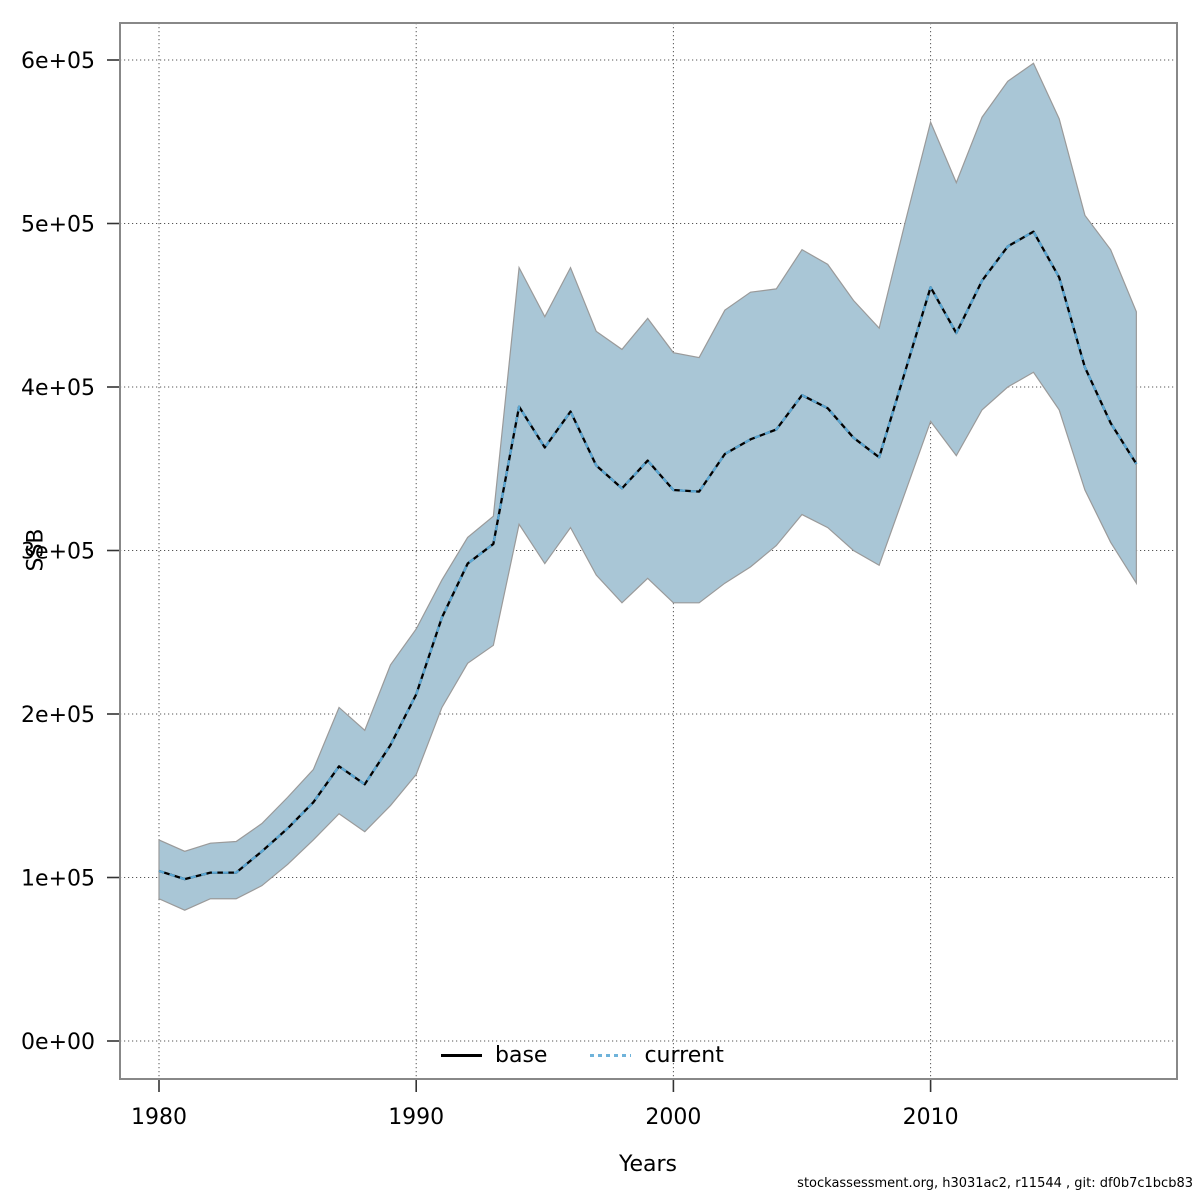 The width and height of the screenshot is (1200, 1200). What do you see at coordinates (159, 1117) in the screenshot?
I see `x-tick-label: 1980` at bounding box center [159, 1117].